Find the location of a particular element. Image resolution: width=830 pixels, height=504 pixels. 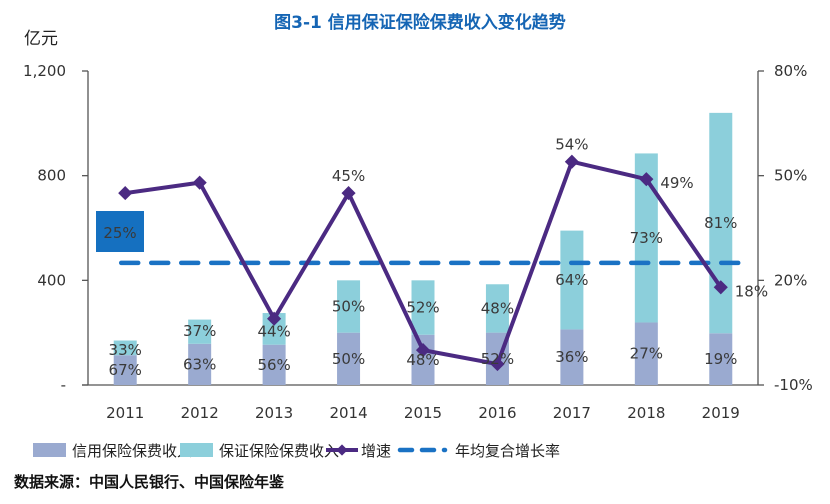

credit-share-label: 48% is located at coordinates (422, 360).